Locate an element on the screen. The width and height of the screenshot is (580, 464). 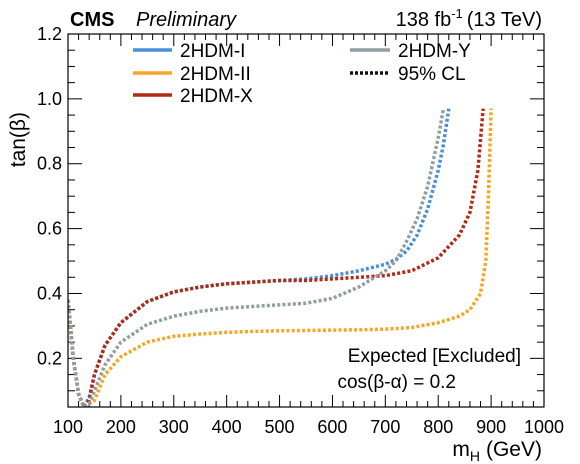
experiment-label: CMS is located at coordinates (92, 20).